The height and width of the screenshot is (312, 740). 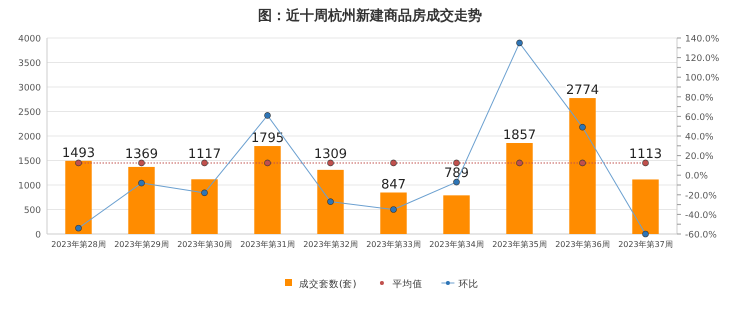 I want to click on y-tick-label: 2500, so click(x=30, y=113).